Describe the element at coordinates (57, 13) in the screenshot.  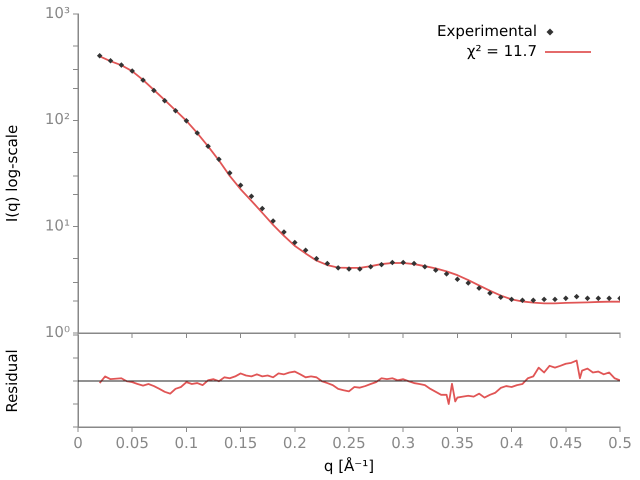
I see `y-tick-label: 10³` at that location.